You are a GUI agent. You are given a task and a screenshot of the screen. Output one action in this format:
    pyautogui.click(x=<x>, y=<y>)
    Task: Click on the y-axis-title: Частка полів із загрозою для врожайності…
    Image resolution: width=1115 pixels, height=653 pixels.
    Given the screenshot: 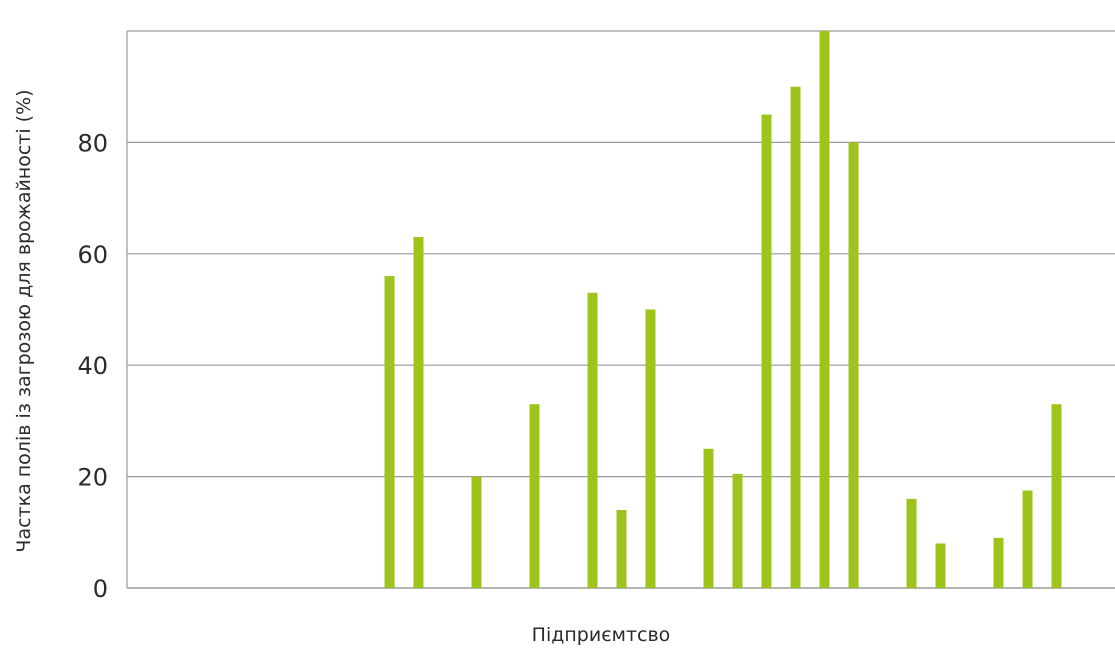 What is the action you would take?
    pyautogui.click(x=24, y=320)
    